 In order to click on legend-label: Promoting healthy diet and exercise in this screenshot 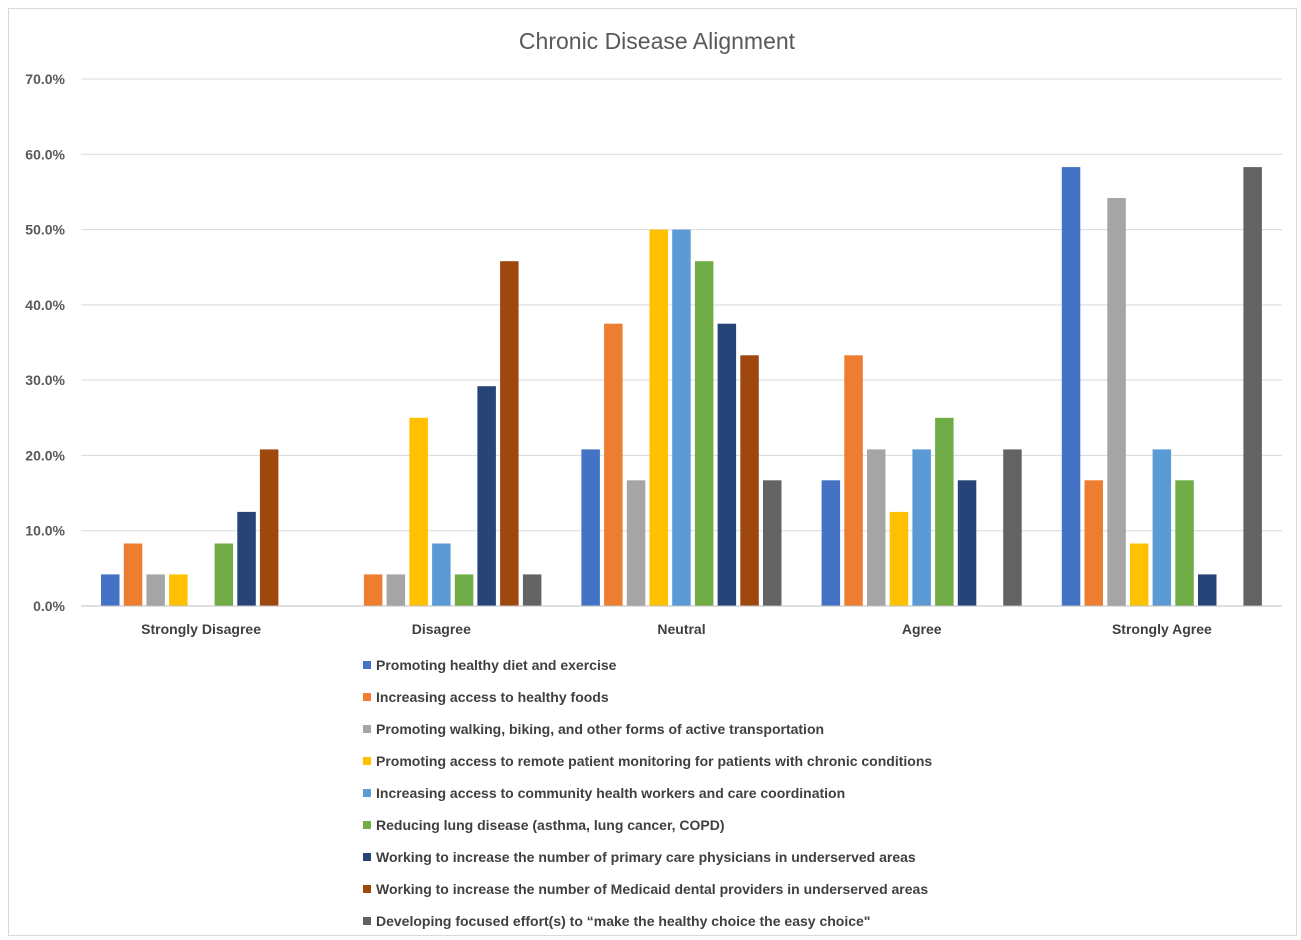, I will do `click(496, 665)`.